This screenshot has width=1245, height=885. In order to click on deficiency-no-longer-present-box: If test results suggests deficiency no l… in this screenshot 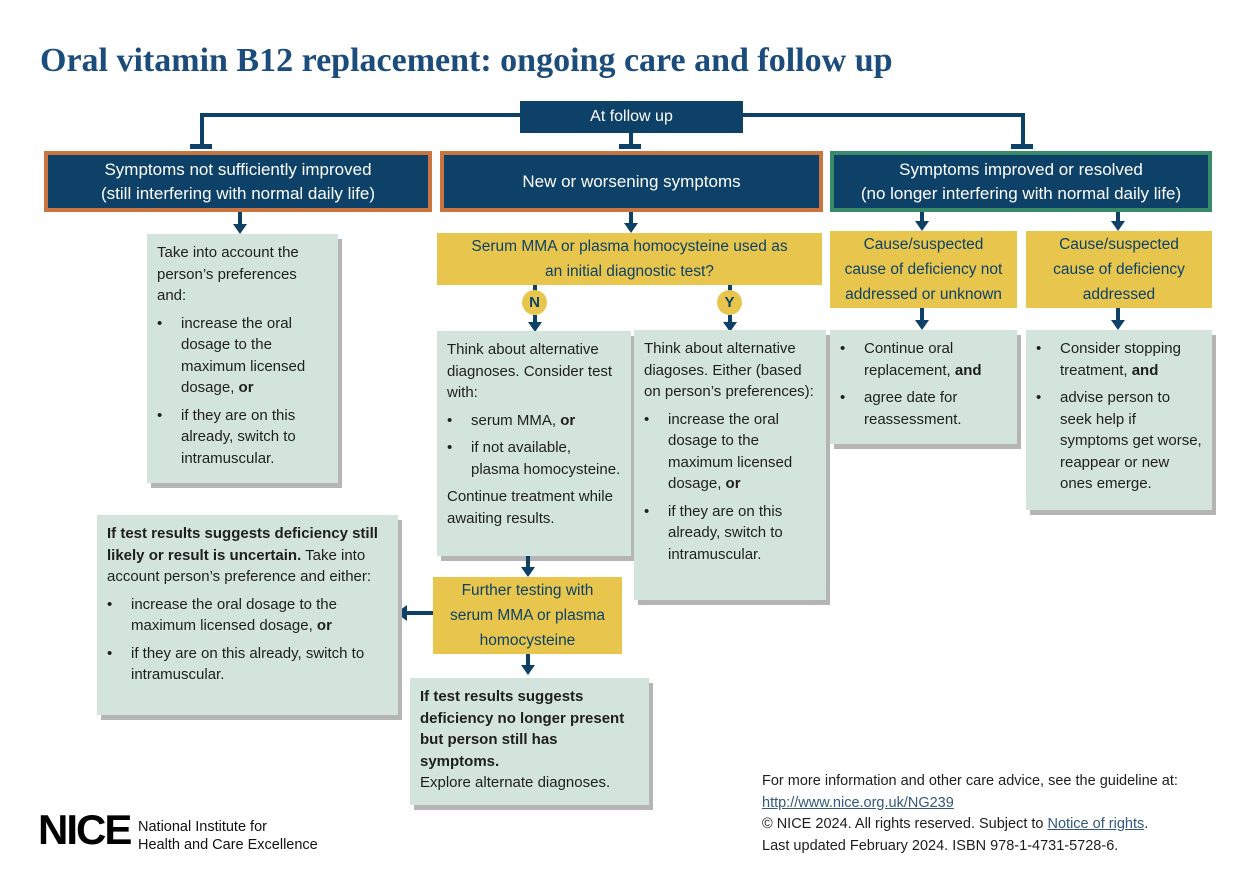, I will do `click(529, 741)`.